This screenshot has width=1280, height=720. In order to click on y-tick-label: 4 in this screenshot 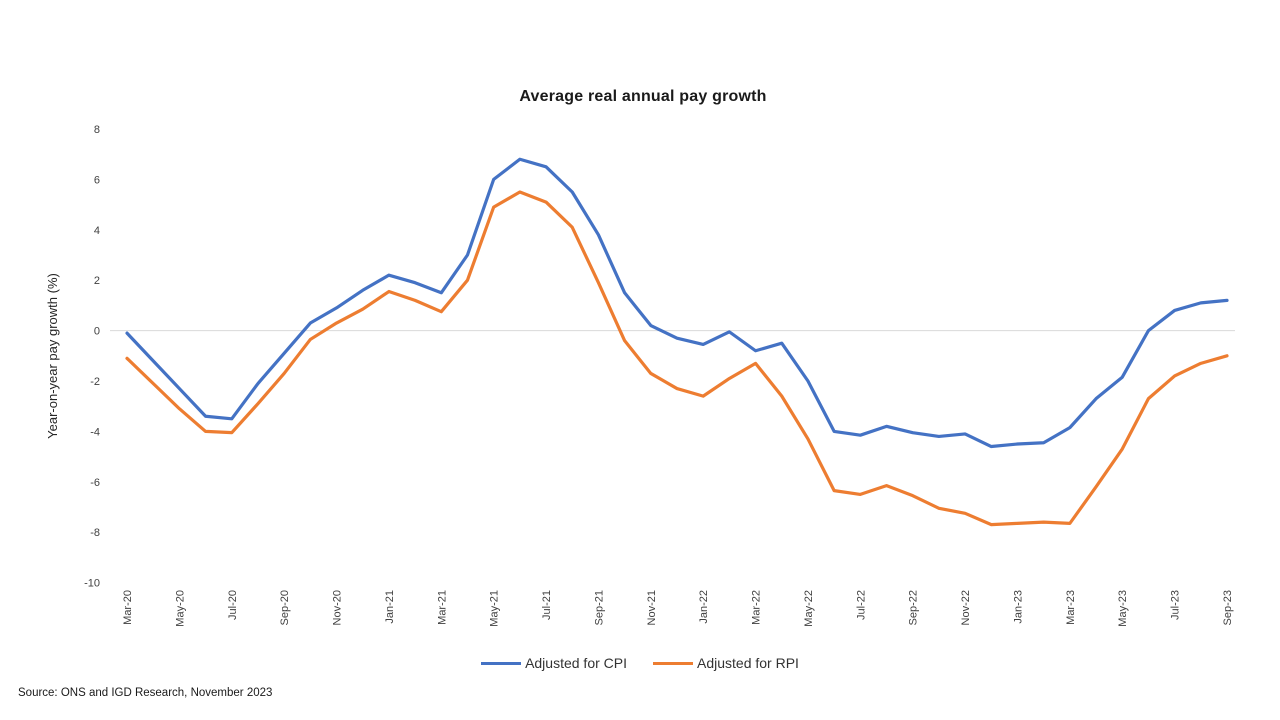, I will do `click(97, 231)`.